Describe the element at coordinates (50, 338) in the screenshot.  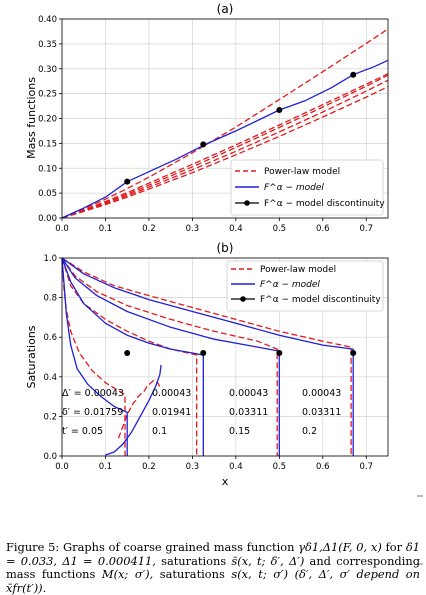
I see `y-tick-label: 0.6` at that location.